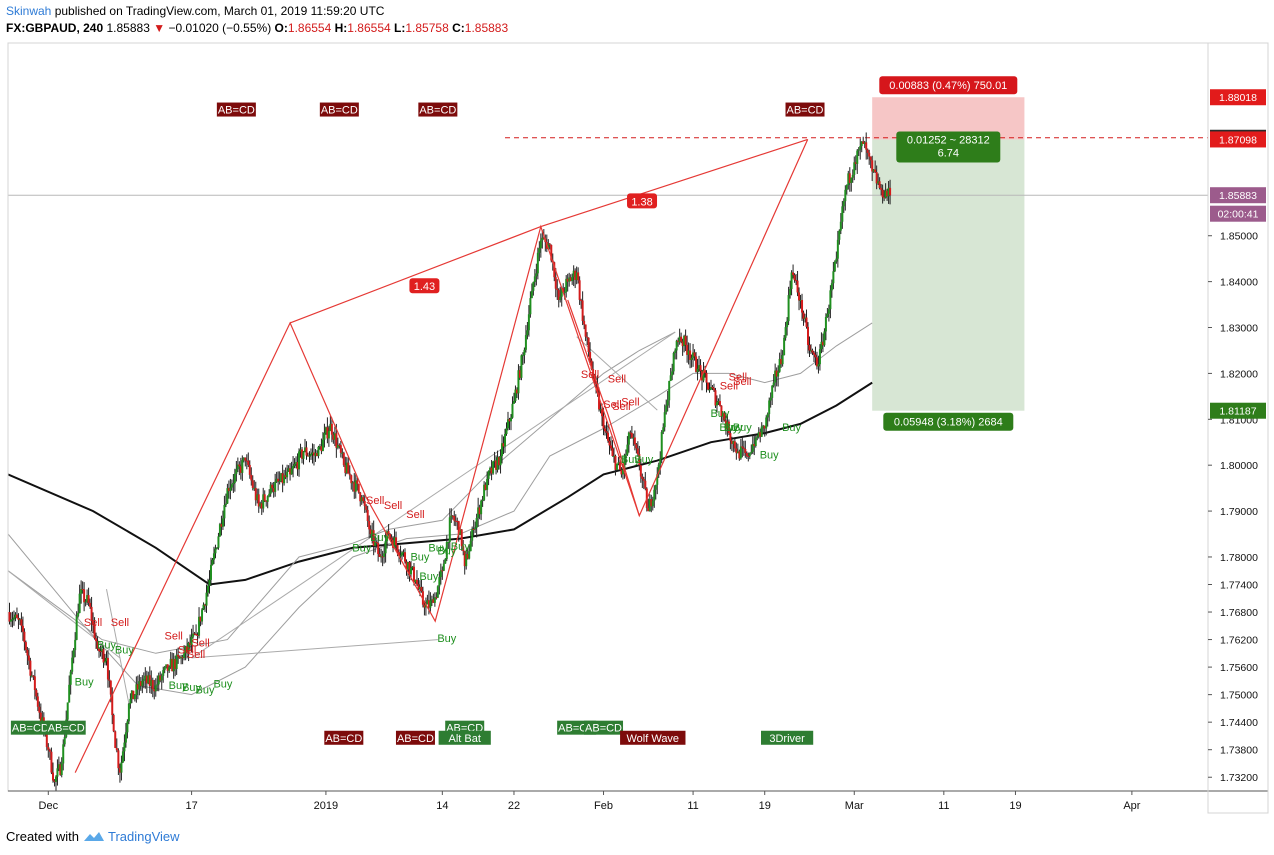 This screenshot has height=855, width=1274. I want to click on x-tick-label: Feb, so click(603, 806).